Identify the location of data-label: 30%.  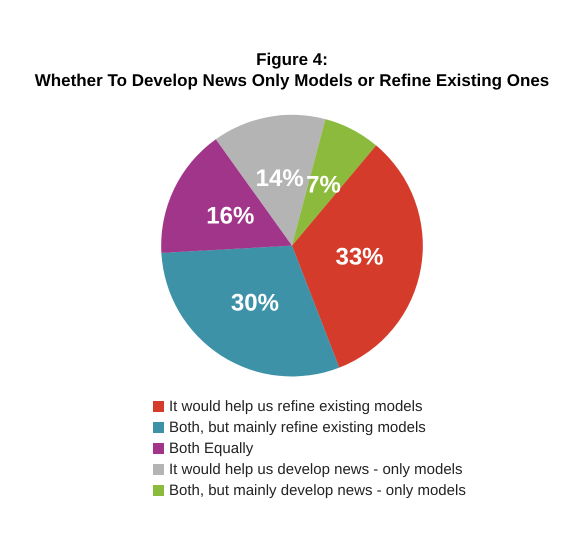
(254, 303).